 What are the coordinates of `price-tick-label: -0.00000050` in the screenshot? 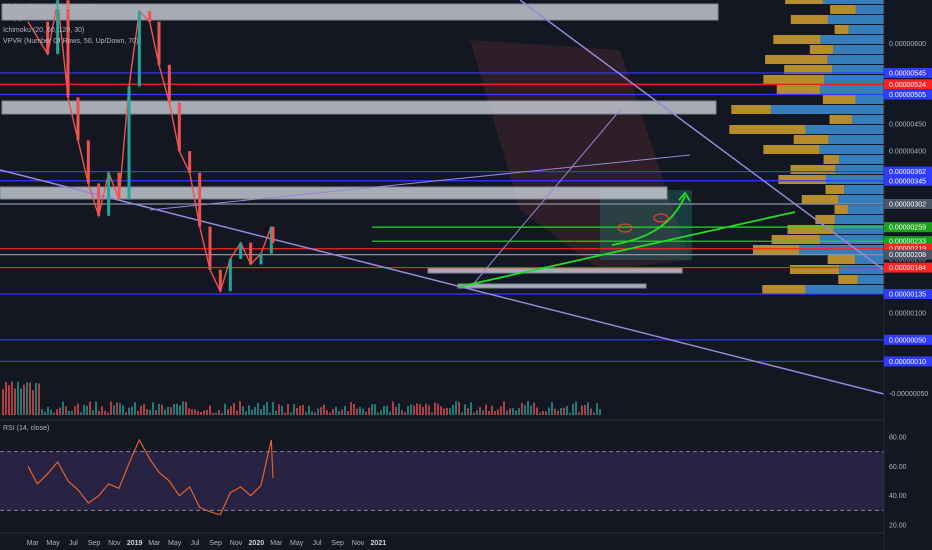 It's located at (908, 394).